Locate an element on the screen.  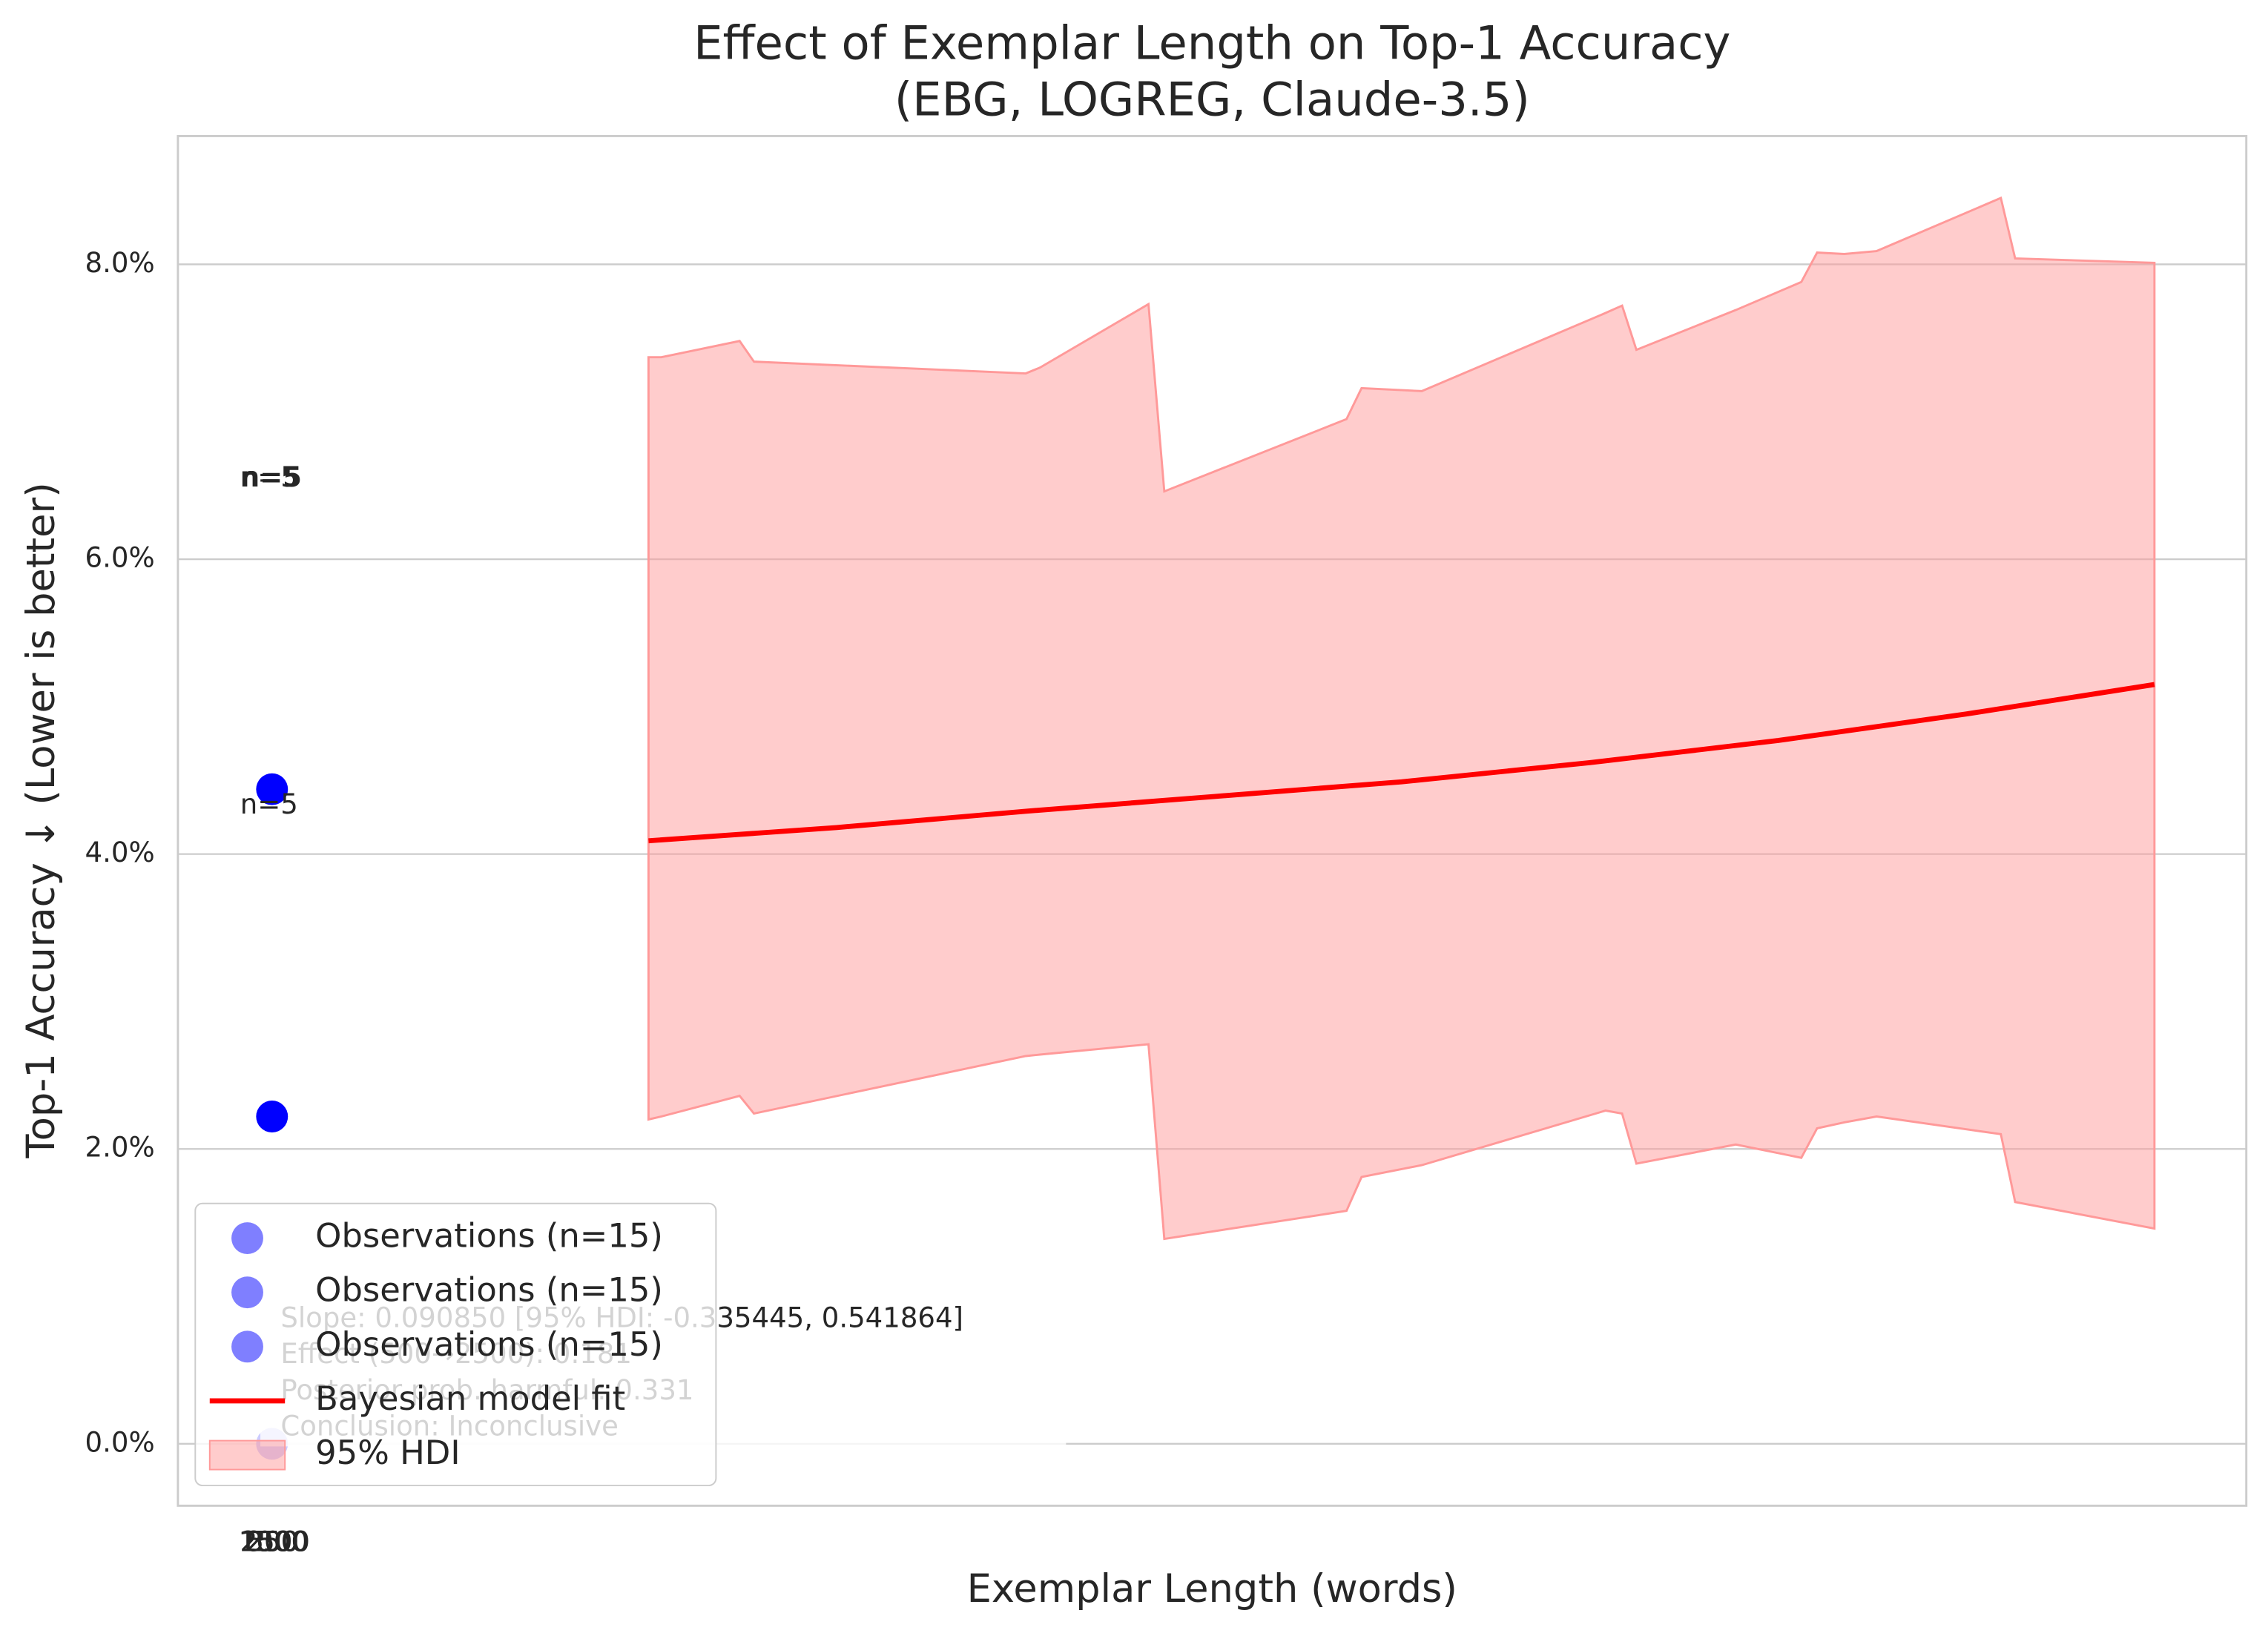
y-tick-label: 6.0% is located at coordinates (120, 558).